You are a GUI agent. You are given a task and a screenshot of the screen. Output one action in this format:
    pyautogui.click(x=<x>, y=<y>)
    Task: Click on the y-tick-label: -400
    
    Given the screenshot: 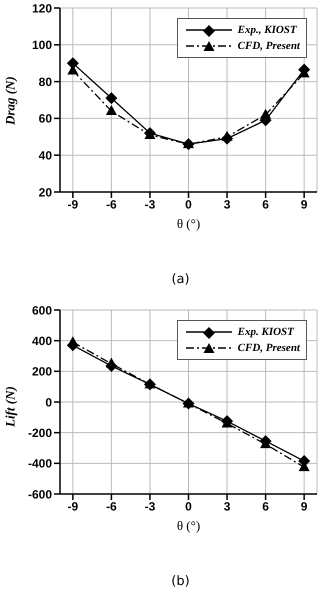 What is the action you would take?
    pyautogui.click(x=40, y=463)
    